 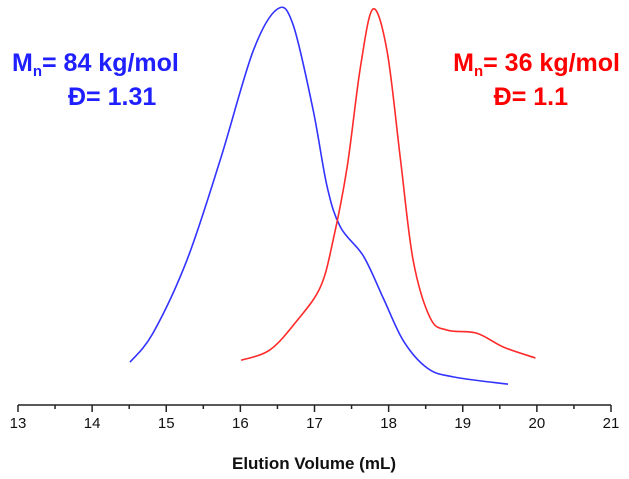 What do you see at coordinates (92, 423) in the screenshot?
I see `x-tick-label: 14` at bounding box center [92, 423].